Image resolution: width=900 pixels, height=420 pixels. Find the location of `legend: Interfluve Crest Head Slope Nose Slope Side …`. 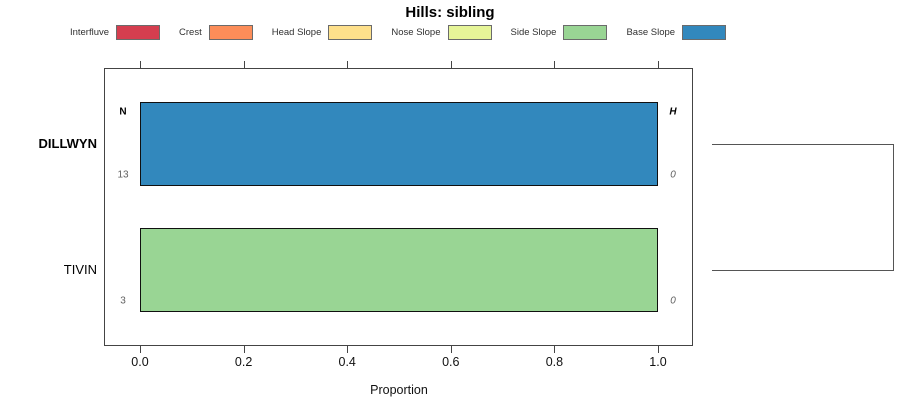

legend: Interfluve Crest Head Slope Nose Slope Side … is located at coordinates (398, 32).